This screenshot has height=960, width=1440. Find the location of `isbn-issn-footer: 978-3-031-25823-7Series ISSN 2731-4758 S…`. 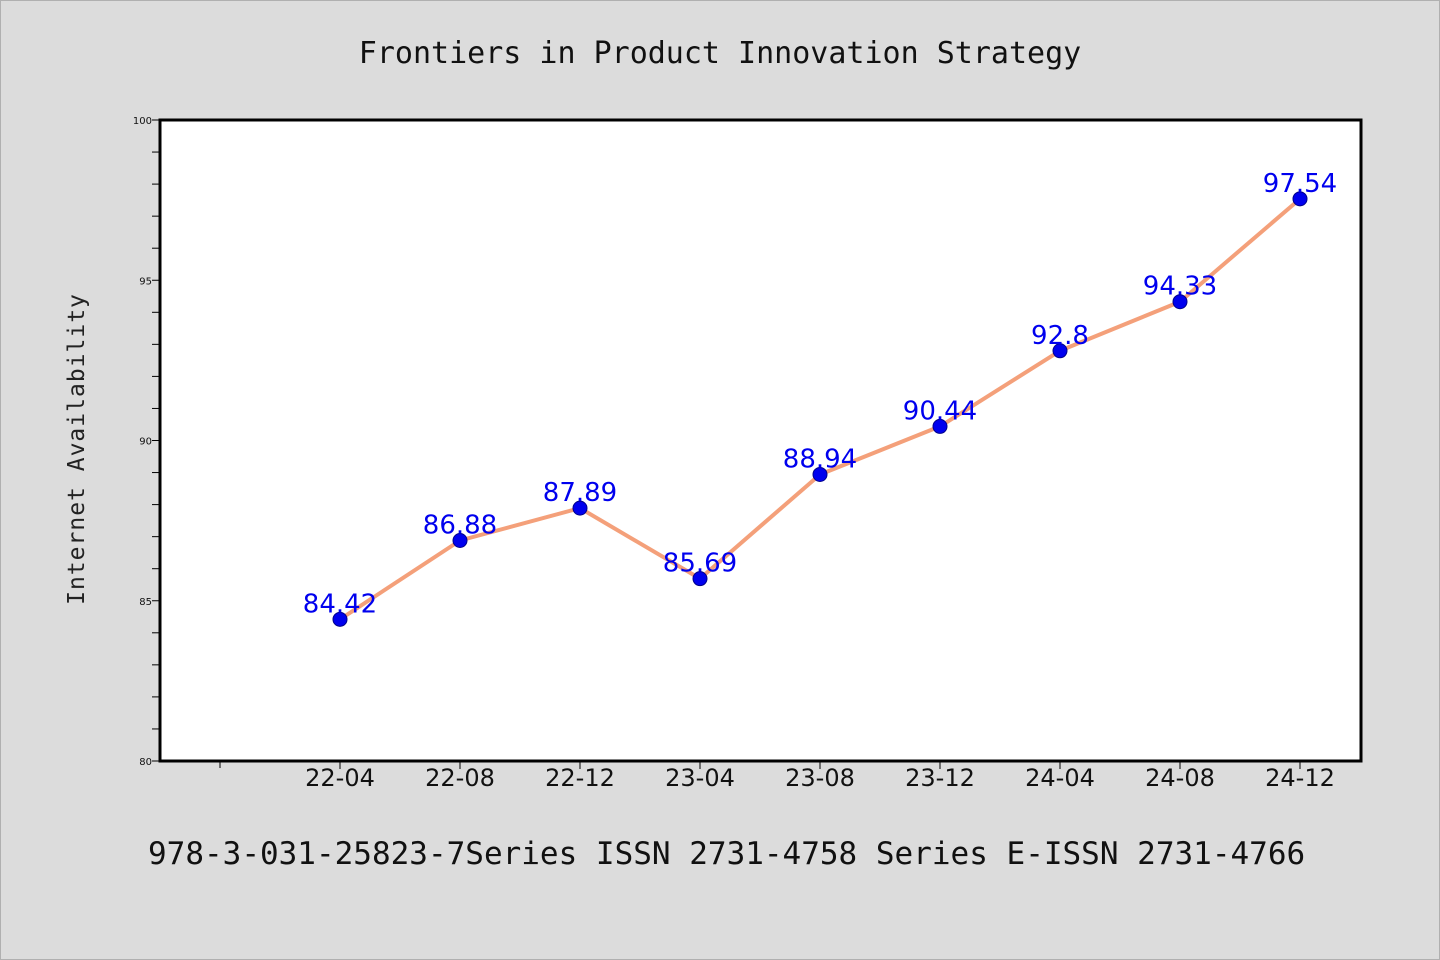

isbn-issn-footer: 978-3-031-25823-7Series ISSN 2731-4758 S… is located at coordinates (726, 854).